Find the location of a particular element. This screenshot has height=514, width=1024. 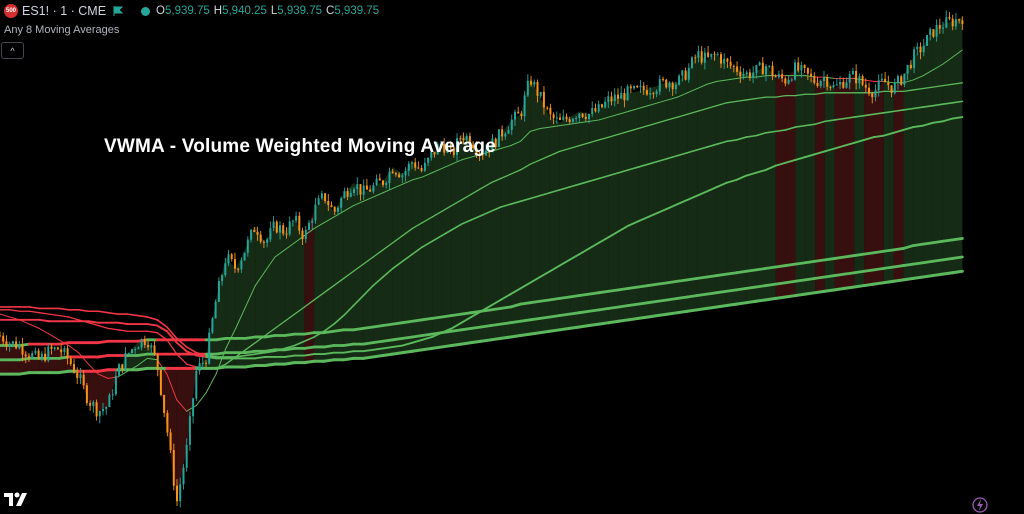

flag-icon is located at coordinates (118, 11).